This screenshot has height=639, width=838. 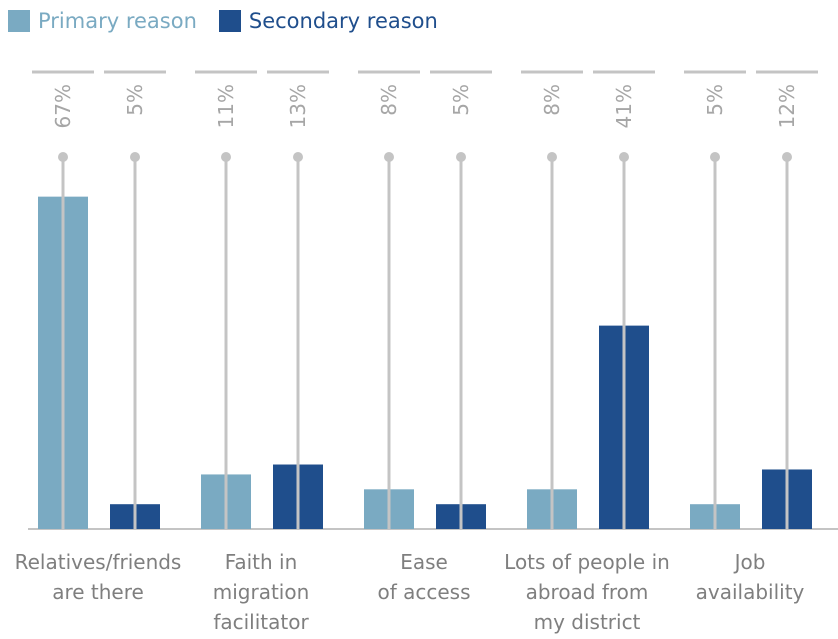 I want to click on value-label-0-1: 11%, so click(x=226, y=106).